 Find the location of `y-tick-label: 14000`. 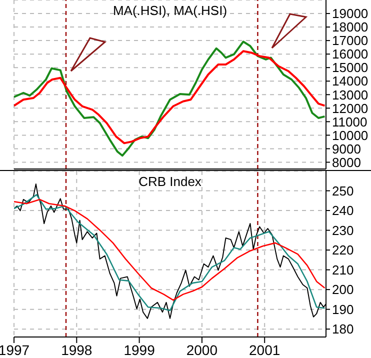

y-tick-label: 14000 is located at coordinates (350, 81).